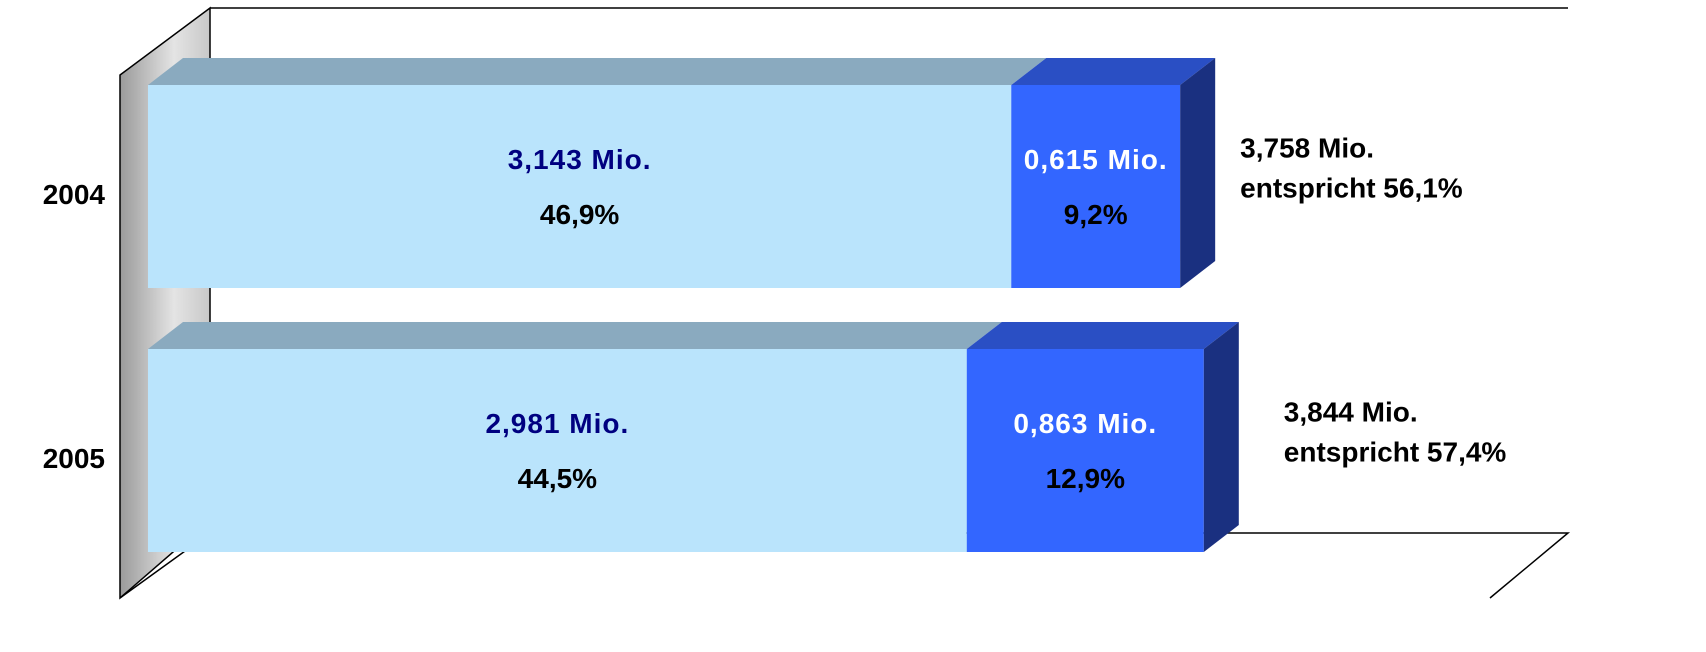 Image resolution: width=1706 pixels, height=652 pixels. Describe the element at coordinates (1351, 411) in the screenshot. I see `annotation: 3,844 Mio.` at that location.